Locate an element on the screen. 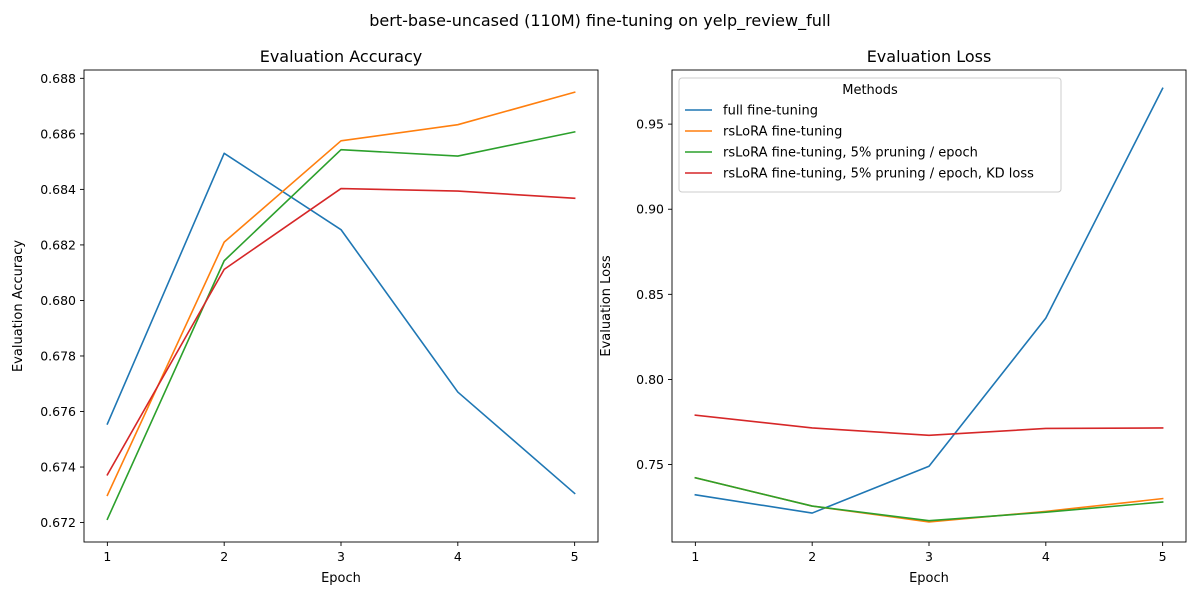 The height and width of the screenshot is (600, 1200). legend-box is located at coordinates (870, 135).